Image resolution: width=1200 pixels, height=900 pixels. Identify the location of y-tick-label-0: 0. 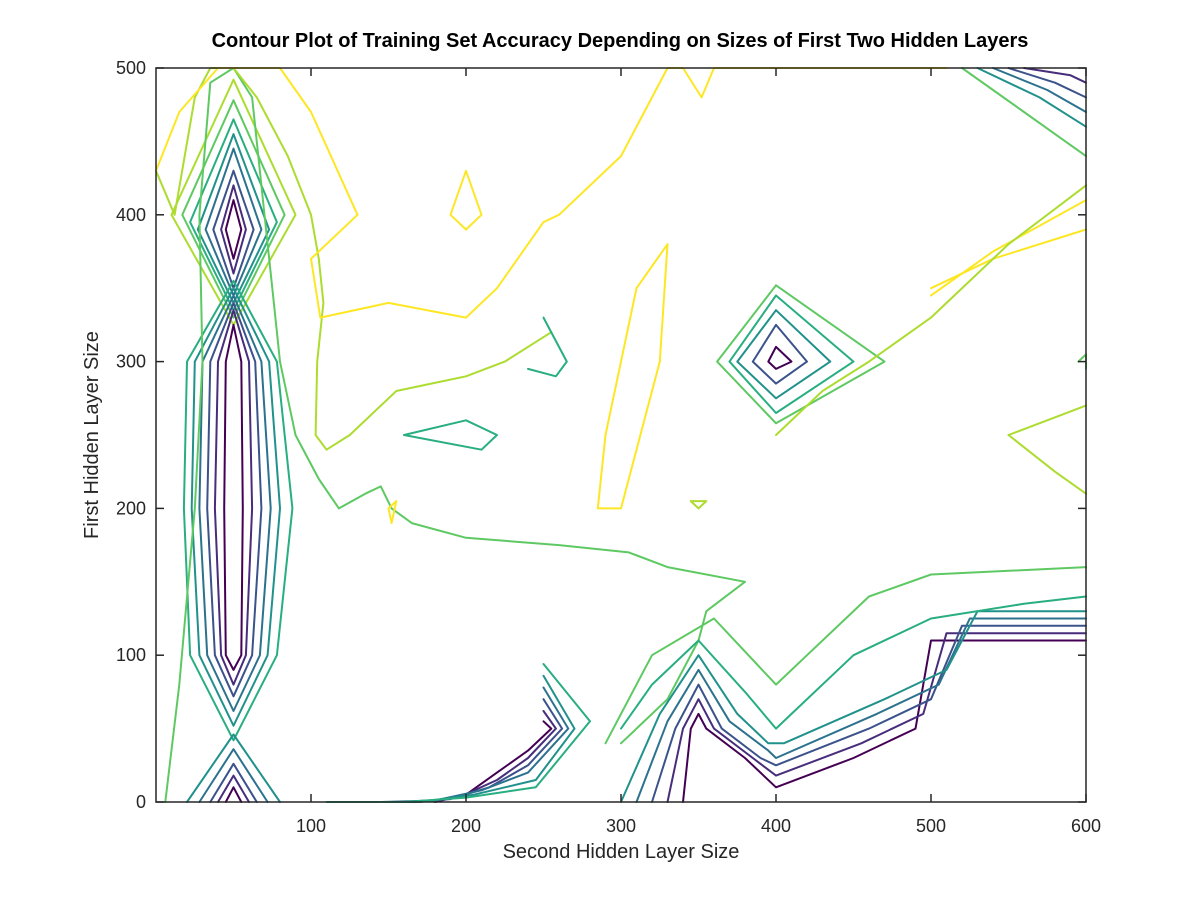
(141, 802).